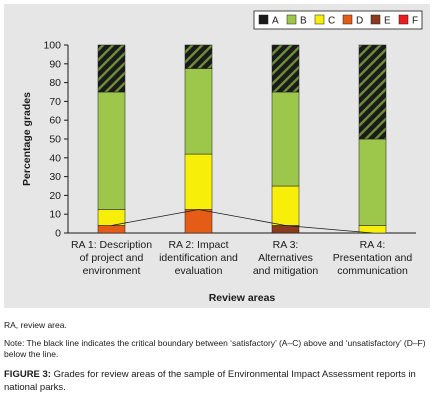  I want to click on category-label-line: Presentation and, so click(373, 258).